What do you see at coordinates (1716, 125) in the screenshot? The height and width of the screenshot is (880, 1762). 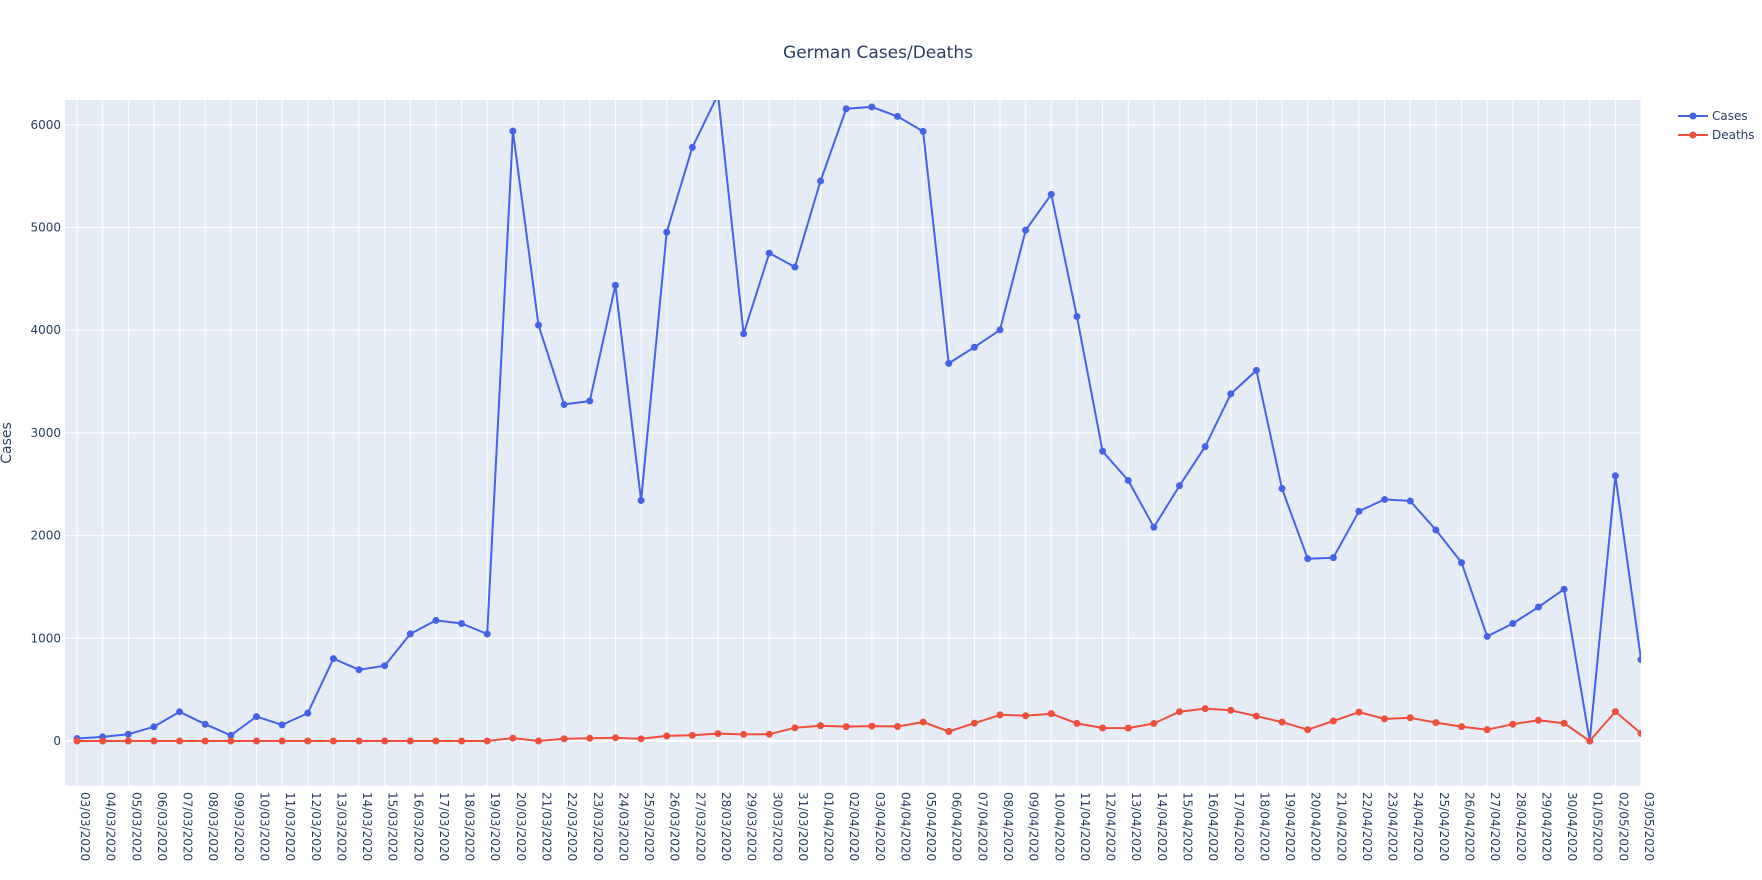 I see `legend: Cases Deaths` at bounding box center [1716, 125].